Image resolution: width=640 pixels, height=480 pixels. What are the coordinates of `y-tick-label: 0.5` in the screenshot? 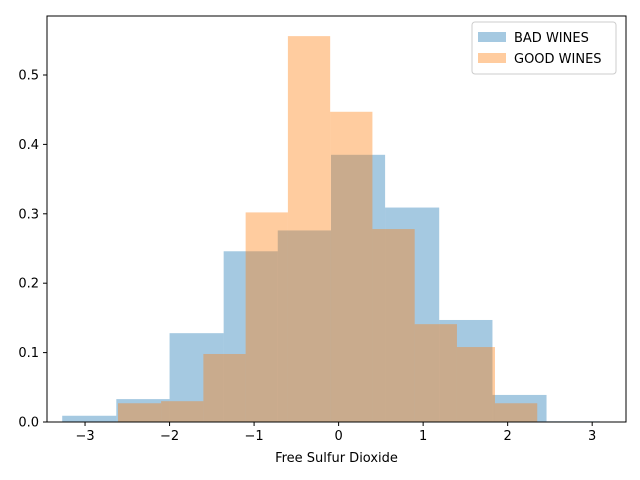 It's located at (28, 75).